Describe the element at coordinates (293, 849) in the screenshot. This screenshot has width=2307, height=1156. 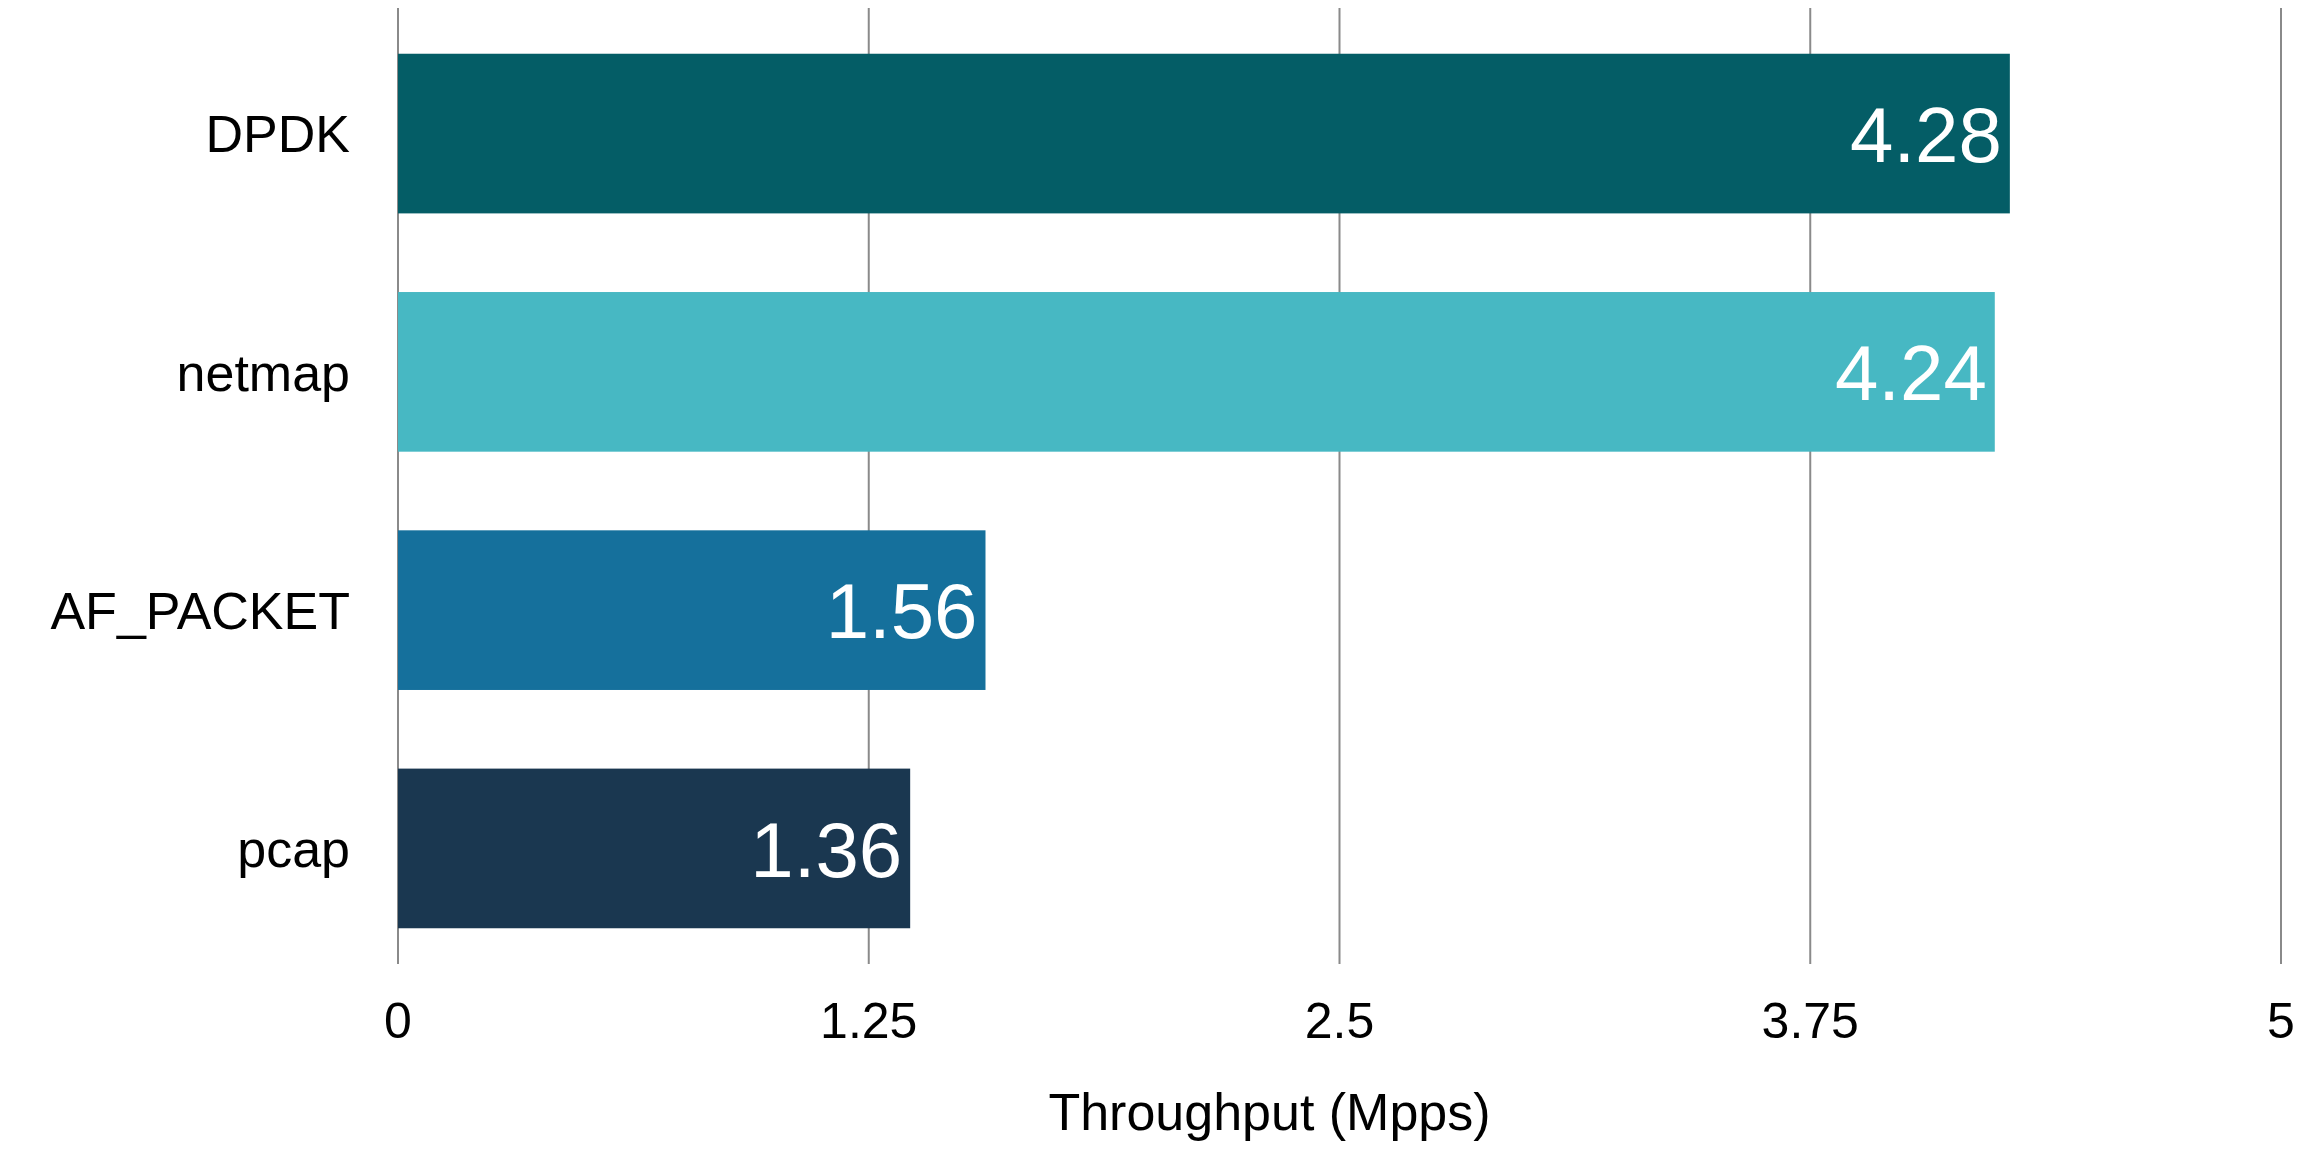
I see `y-tick-label: pcap` at that location.